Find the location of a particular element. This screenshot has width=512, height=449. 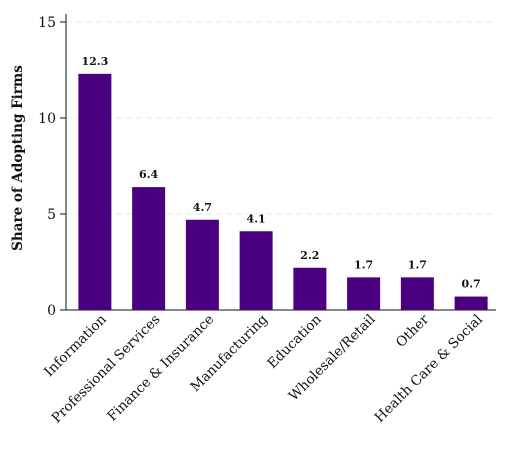

data-label-3: 4.1 is located at coordinates (256, 218).